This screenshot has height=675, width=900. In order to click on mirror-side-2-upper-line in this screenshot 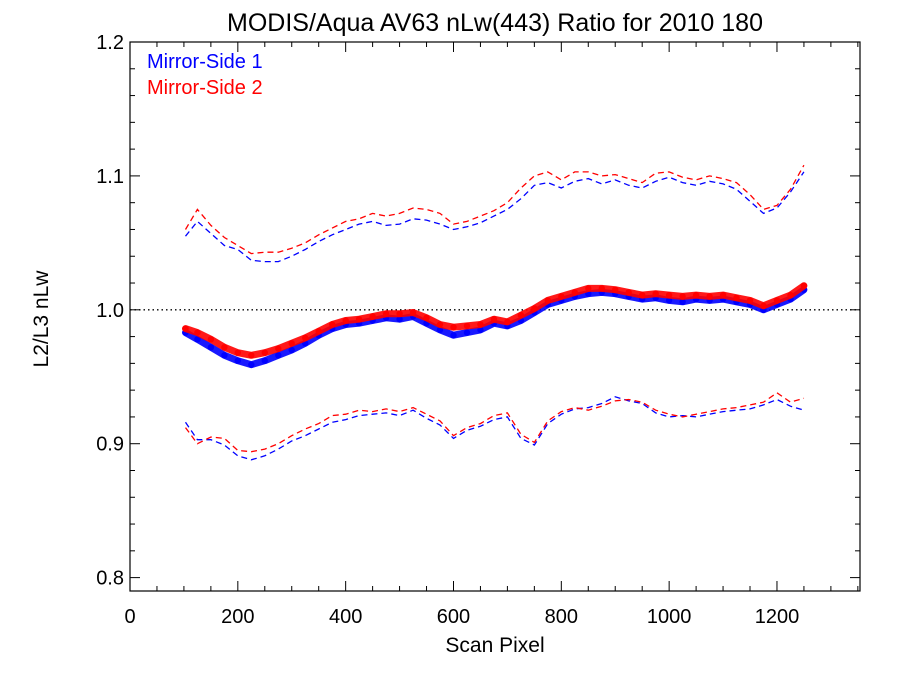, I will do `click(494, 209)`.